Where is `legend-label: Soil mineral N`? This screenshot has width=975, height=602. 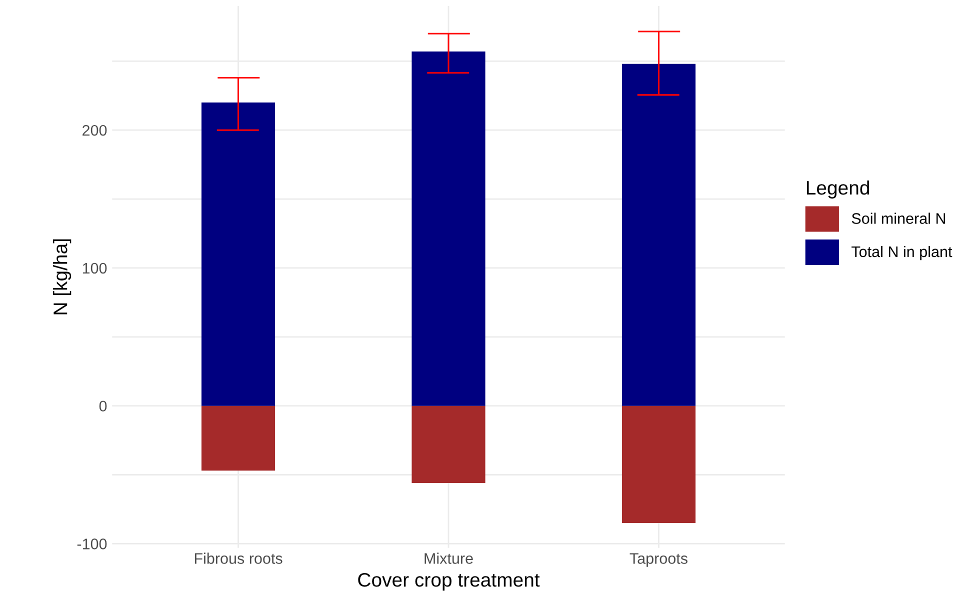
legend-label: Soil mineral N is located at coordinates (899, 218).